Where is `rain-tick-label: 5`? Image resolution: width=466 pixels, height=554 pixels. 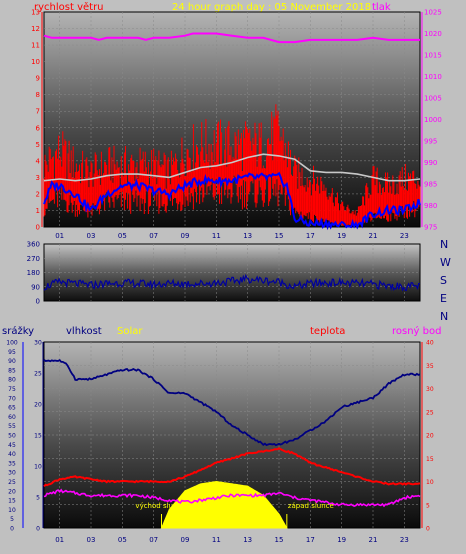
rain-tick-label: 5 is located at coordinates (12, 519).